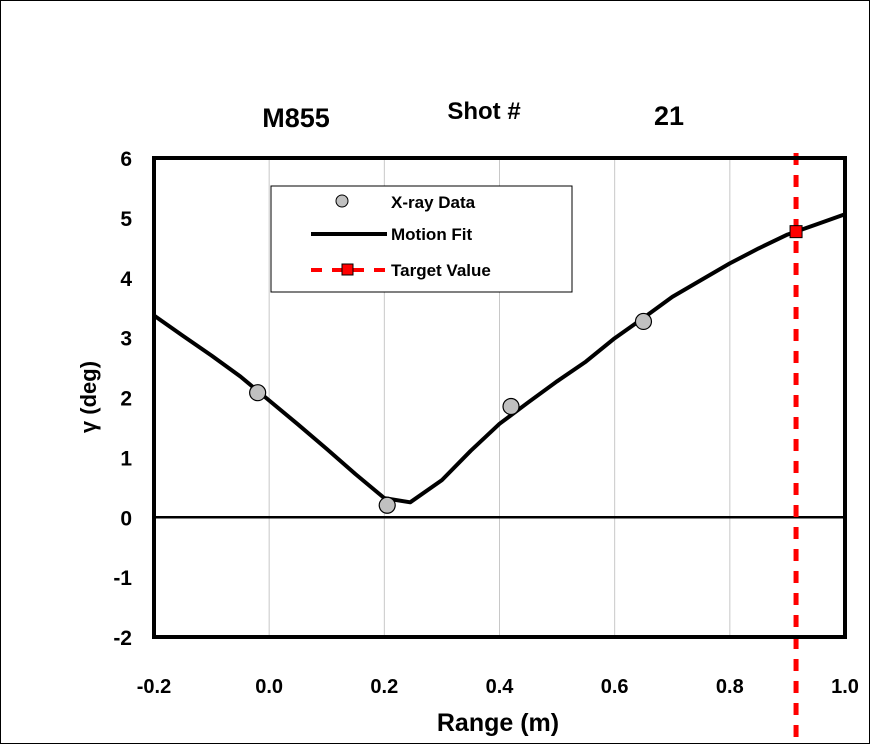 The width and height of the screenshot is (870, 748). Describe the element at coordinates (433, 202) in the screenshot. I see `legend-label-xray: X-ray Data` at that location.